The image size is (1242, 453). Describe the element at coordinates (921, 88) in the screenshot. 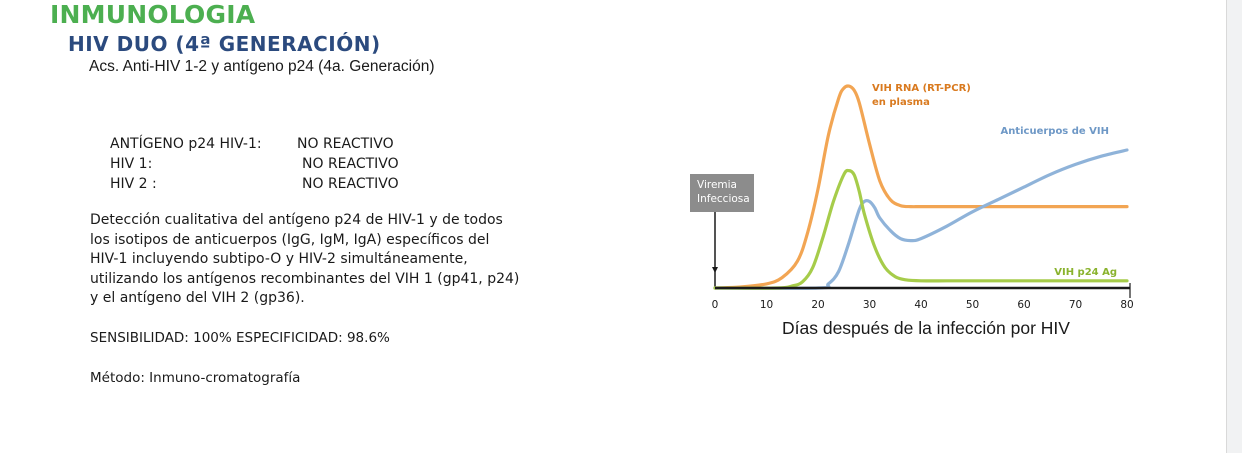

I see `series-label-rna: VIH RNA (RT-PCR)` at that location.